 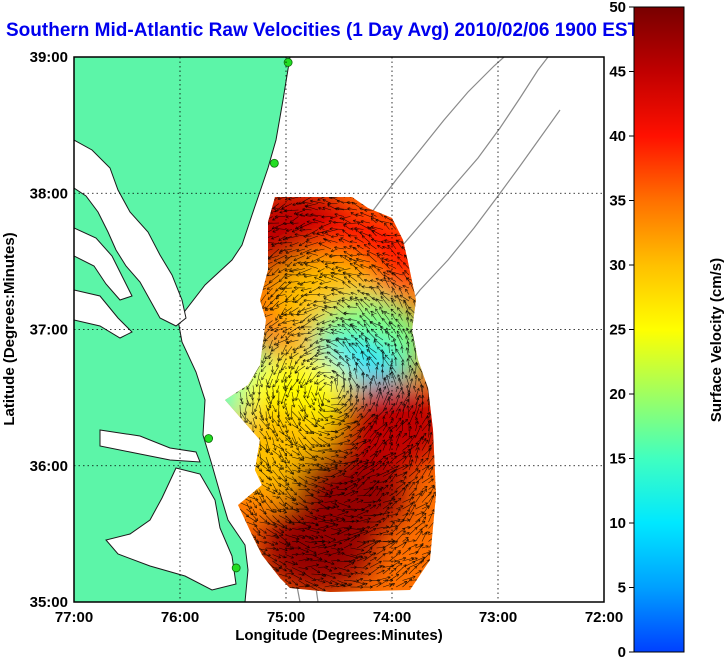 I want to click on albemarle-sound, so click(x=150, y=446).